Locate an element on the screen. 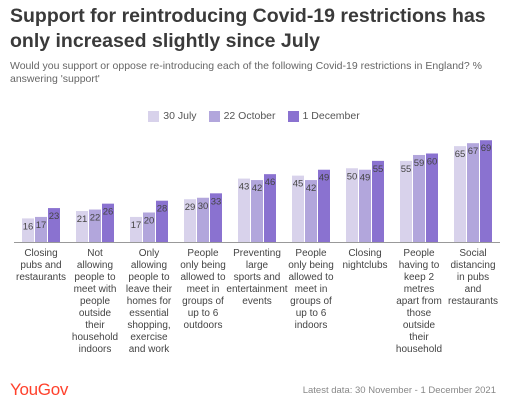 This screenshot has height=407, width=508. data-label-4-series-3: 33 is located at coordinates (216, 201).